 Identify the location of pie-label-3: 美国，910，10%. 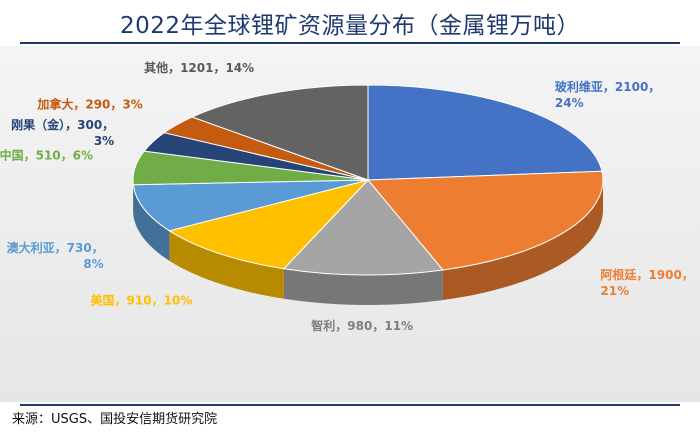
(142, 300).